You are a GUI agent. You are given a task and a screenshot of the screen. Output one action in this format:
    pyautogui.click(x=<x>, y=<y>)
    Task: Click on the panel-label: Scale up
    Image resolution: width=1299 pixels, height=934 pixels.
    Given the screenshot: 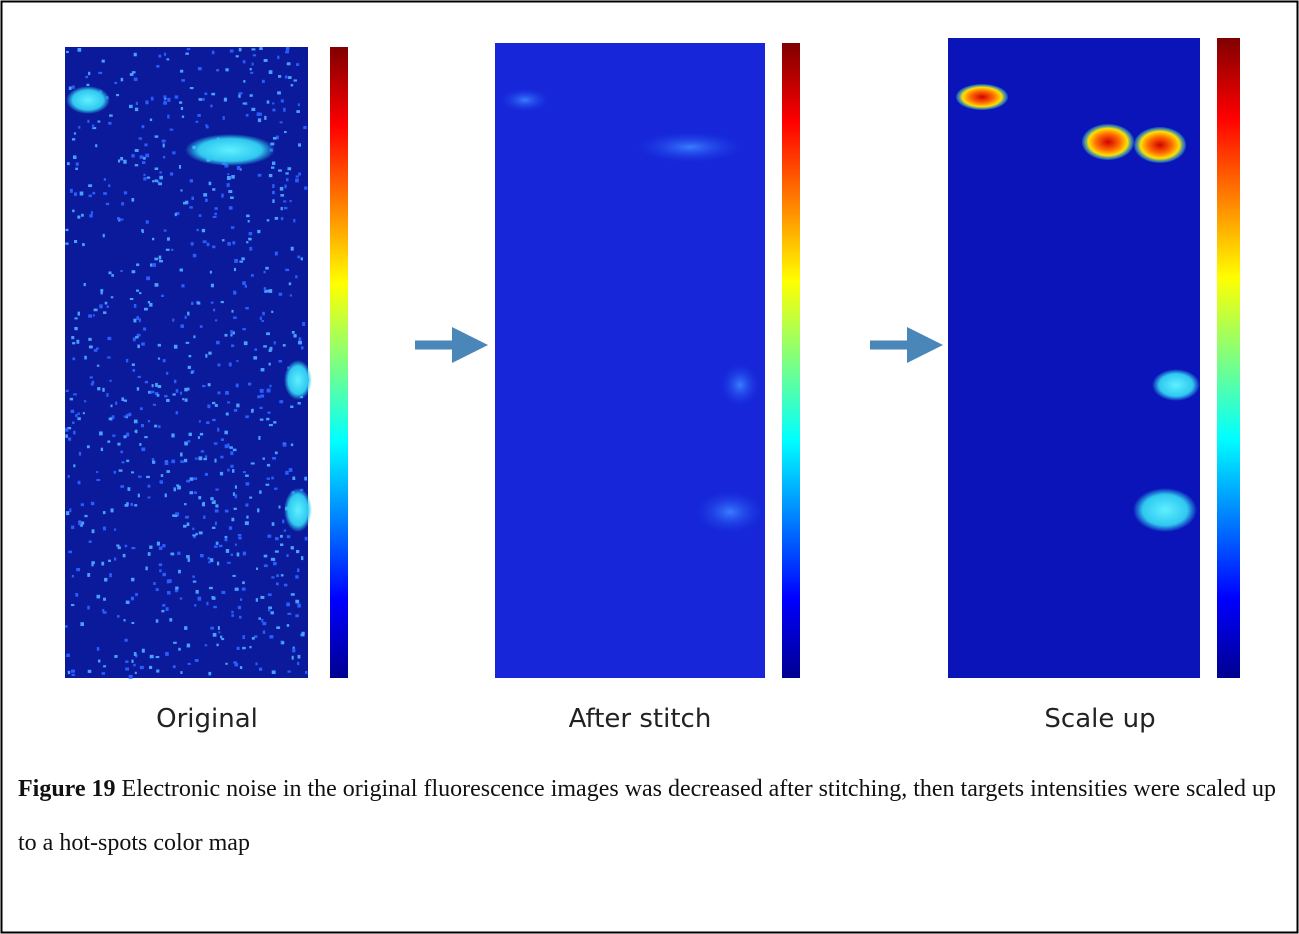 What is the action you would take?
    pyautogui.click(x=1099, y=719)
    